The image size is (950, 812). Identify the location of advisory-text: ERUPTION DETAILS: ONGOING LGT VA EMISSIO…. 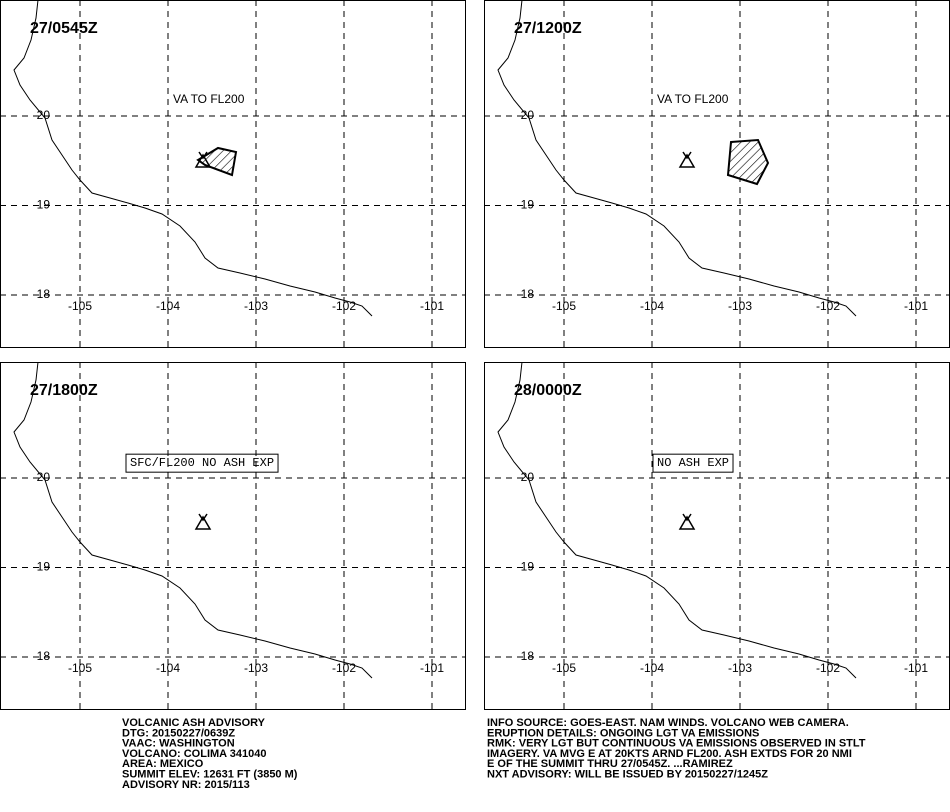
(623, 733).